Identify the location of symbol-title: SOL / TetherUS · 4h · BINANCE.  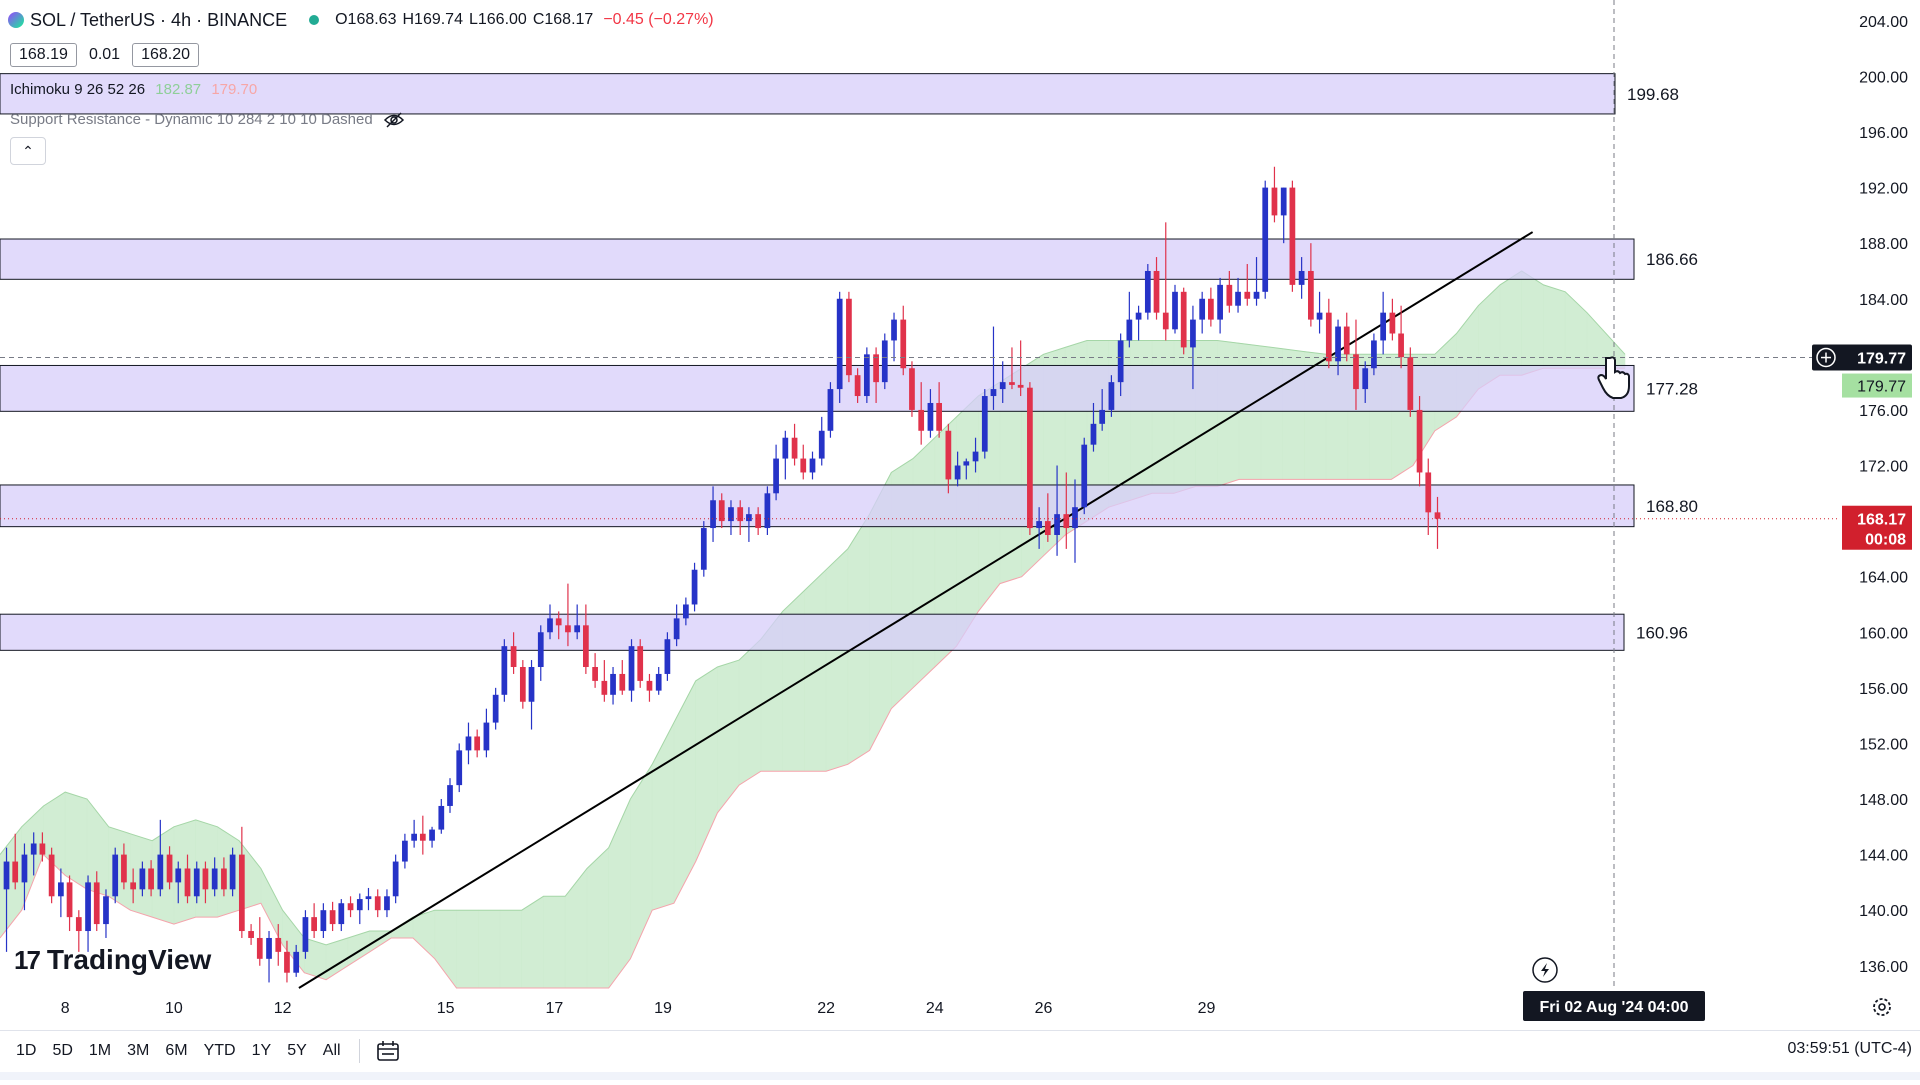
(159, 19).